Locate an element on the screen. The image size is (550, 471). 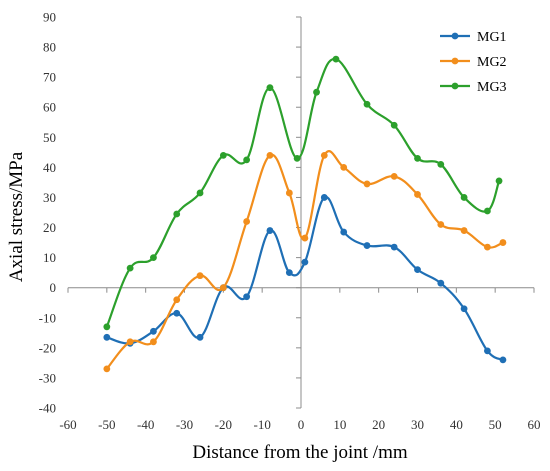
legend-label: MG1 is located at coordinates (492, 37).